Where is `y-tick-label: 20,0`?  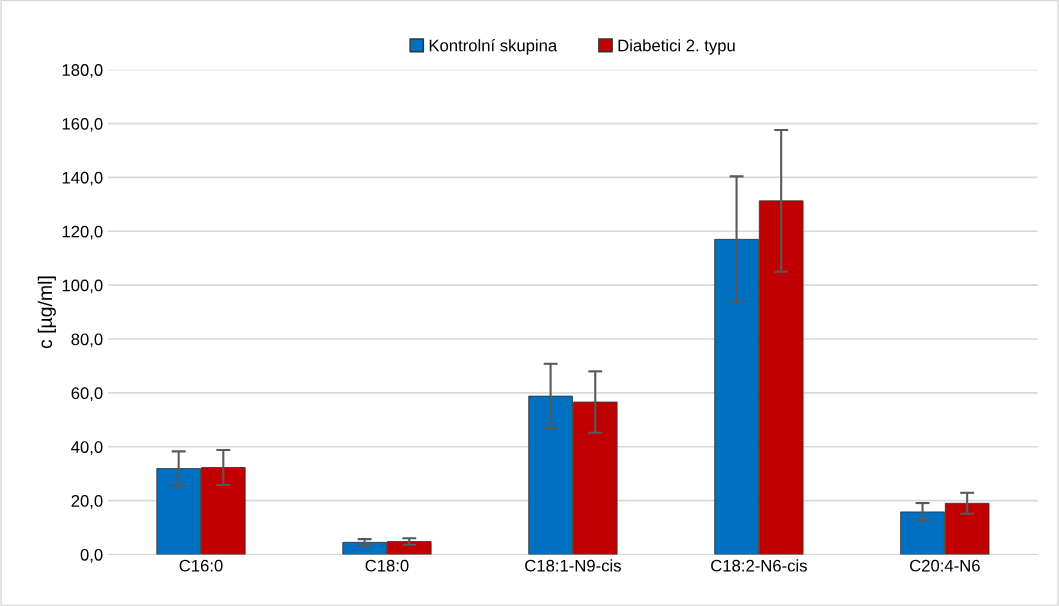 y-tick-label: 20,0 is located at coordinates (87, 502).